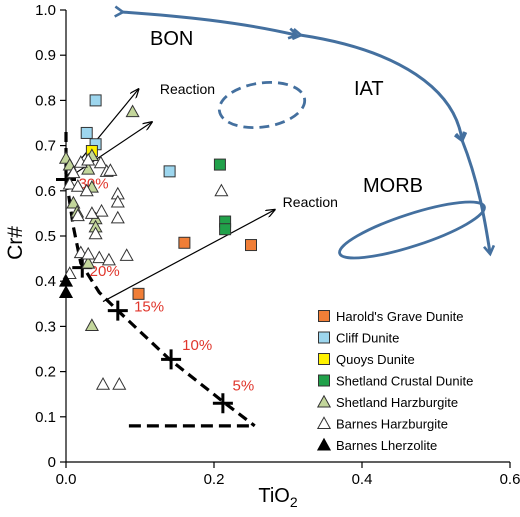 Image resolution: width=520 pixels, height=517 pixels. I want to click on legend-entry: Cliff Dunite, so click(367, 338).